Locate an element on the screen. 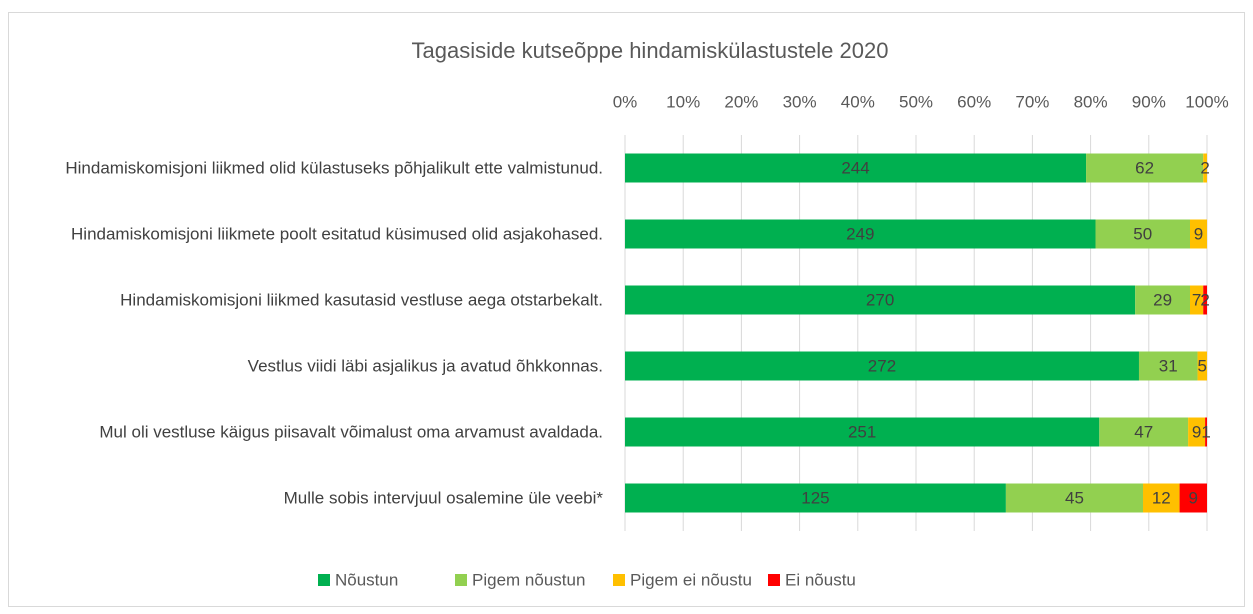 The width and height of the screenshot is (1253, 614). data-label: 249 is located at coordinates (860, 233).